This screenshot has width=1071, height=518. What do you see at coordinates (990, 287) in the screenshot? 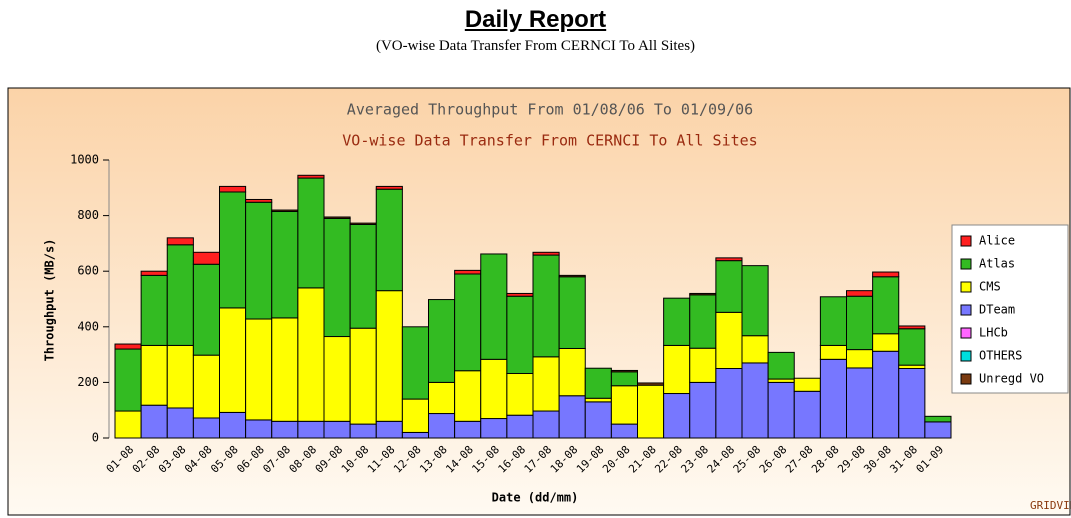
I see `legend-label: CMS` at bounding box center [990, 287].